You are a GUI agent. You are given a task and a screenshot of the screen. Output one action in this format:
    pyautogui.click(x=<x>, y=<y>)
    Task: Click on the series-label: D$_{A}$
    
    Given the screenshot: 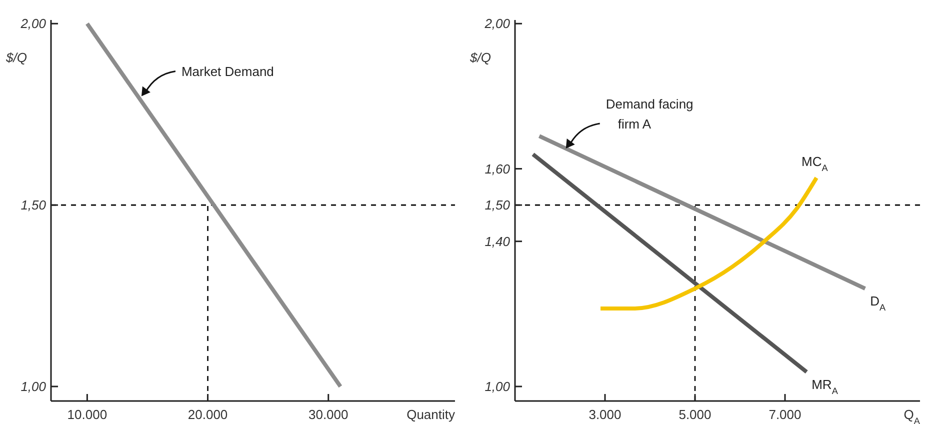 What is the action you would take?
    pyautogui.click(x=878, y=303)
    